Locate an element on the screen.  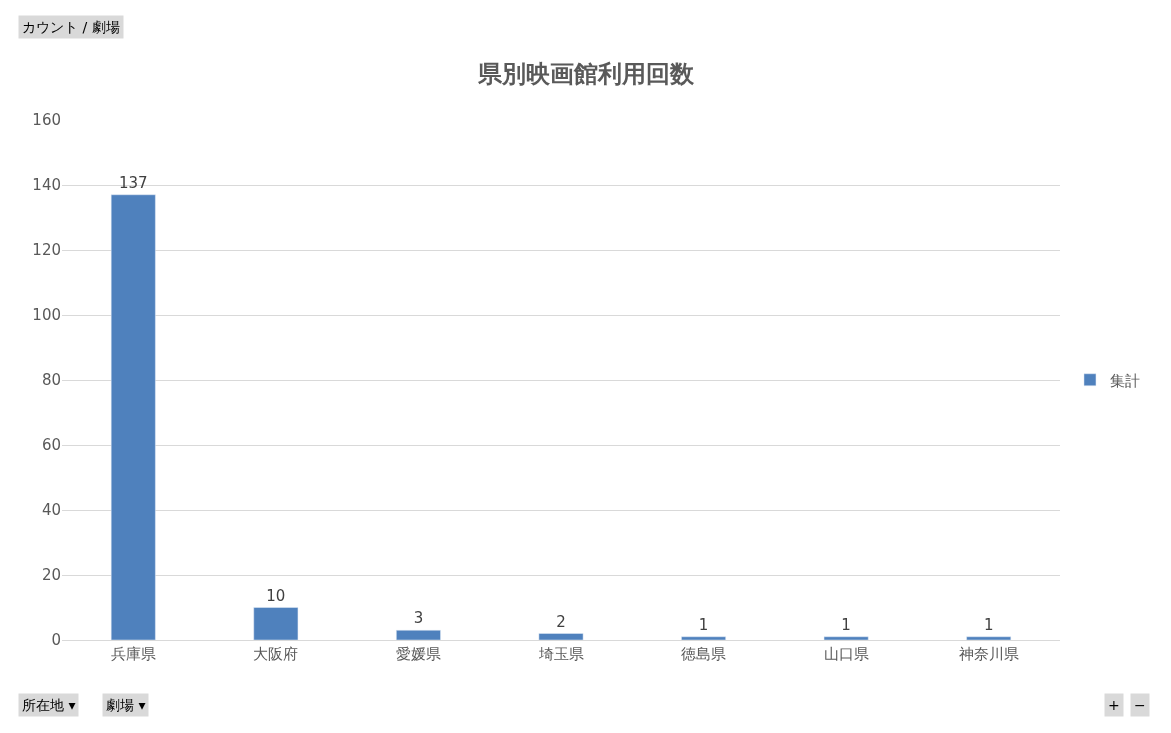
x-tick-label: 埼玉県 is located at coordinates (560, 654).